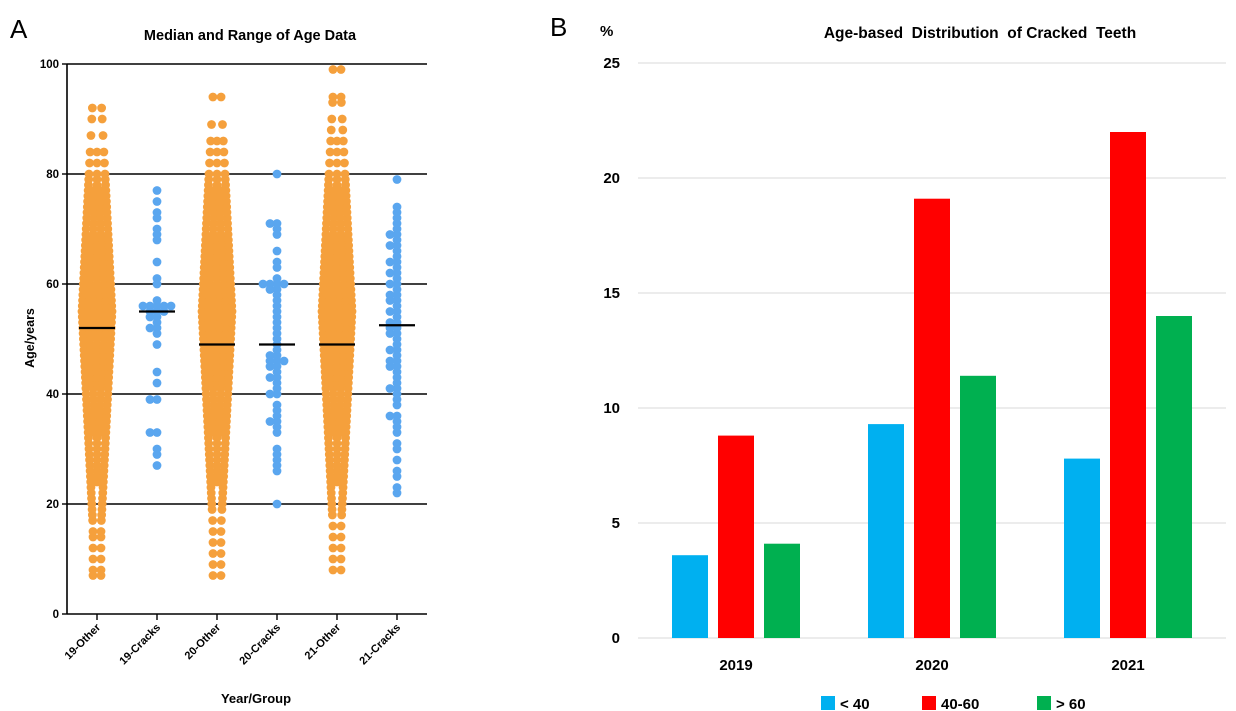  I want to click on panel-a-y-tick-label: 20, so click(52, 505).